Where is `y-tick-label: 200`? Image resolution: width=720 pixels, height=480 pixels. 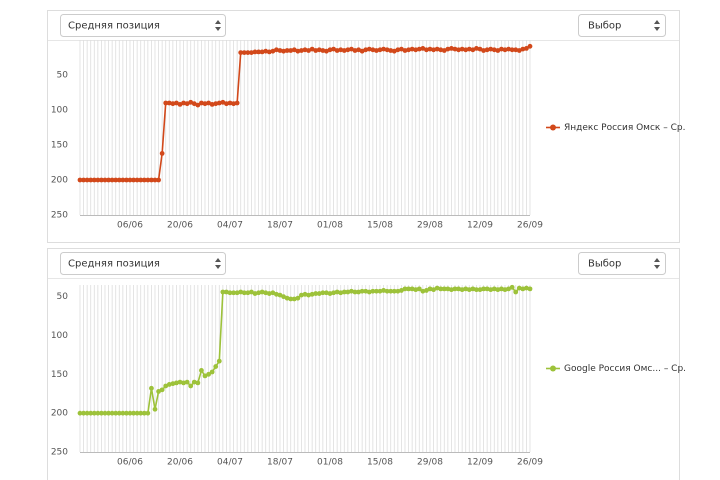 y-tick-label: 200 is located at coordinates (59, 181).